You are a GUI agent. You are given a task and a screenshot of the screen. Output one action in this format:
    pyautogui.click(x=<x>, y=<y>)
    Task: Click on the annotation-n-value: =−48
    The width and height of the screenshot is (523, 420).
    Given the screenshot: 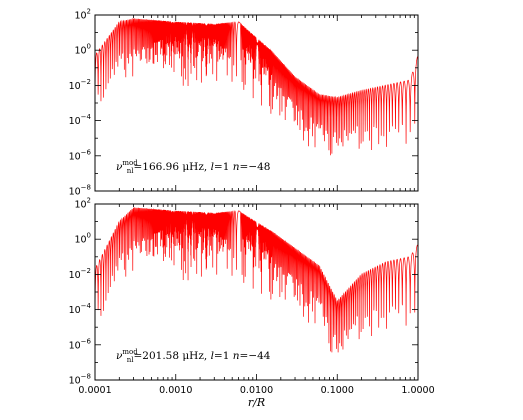 What is the action you would take?
    pyautogui.click(x=255, y=167)
    